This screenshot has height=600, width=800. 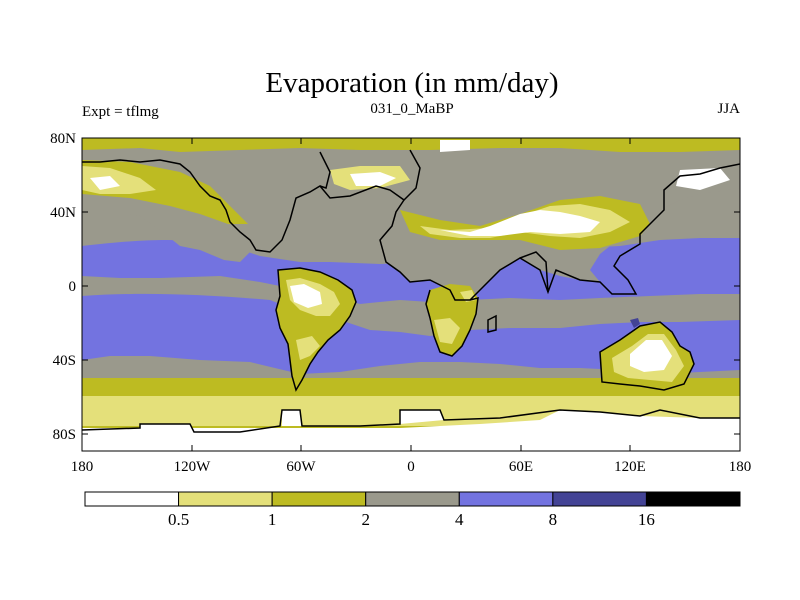 What do you see at coordinates (635, 323) in the screenshot?
I see `deep-evaporation-spot` at bounding box center [635, 323].